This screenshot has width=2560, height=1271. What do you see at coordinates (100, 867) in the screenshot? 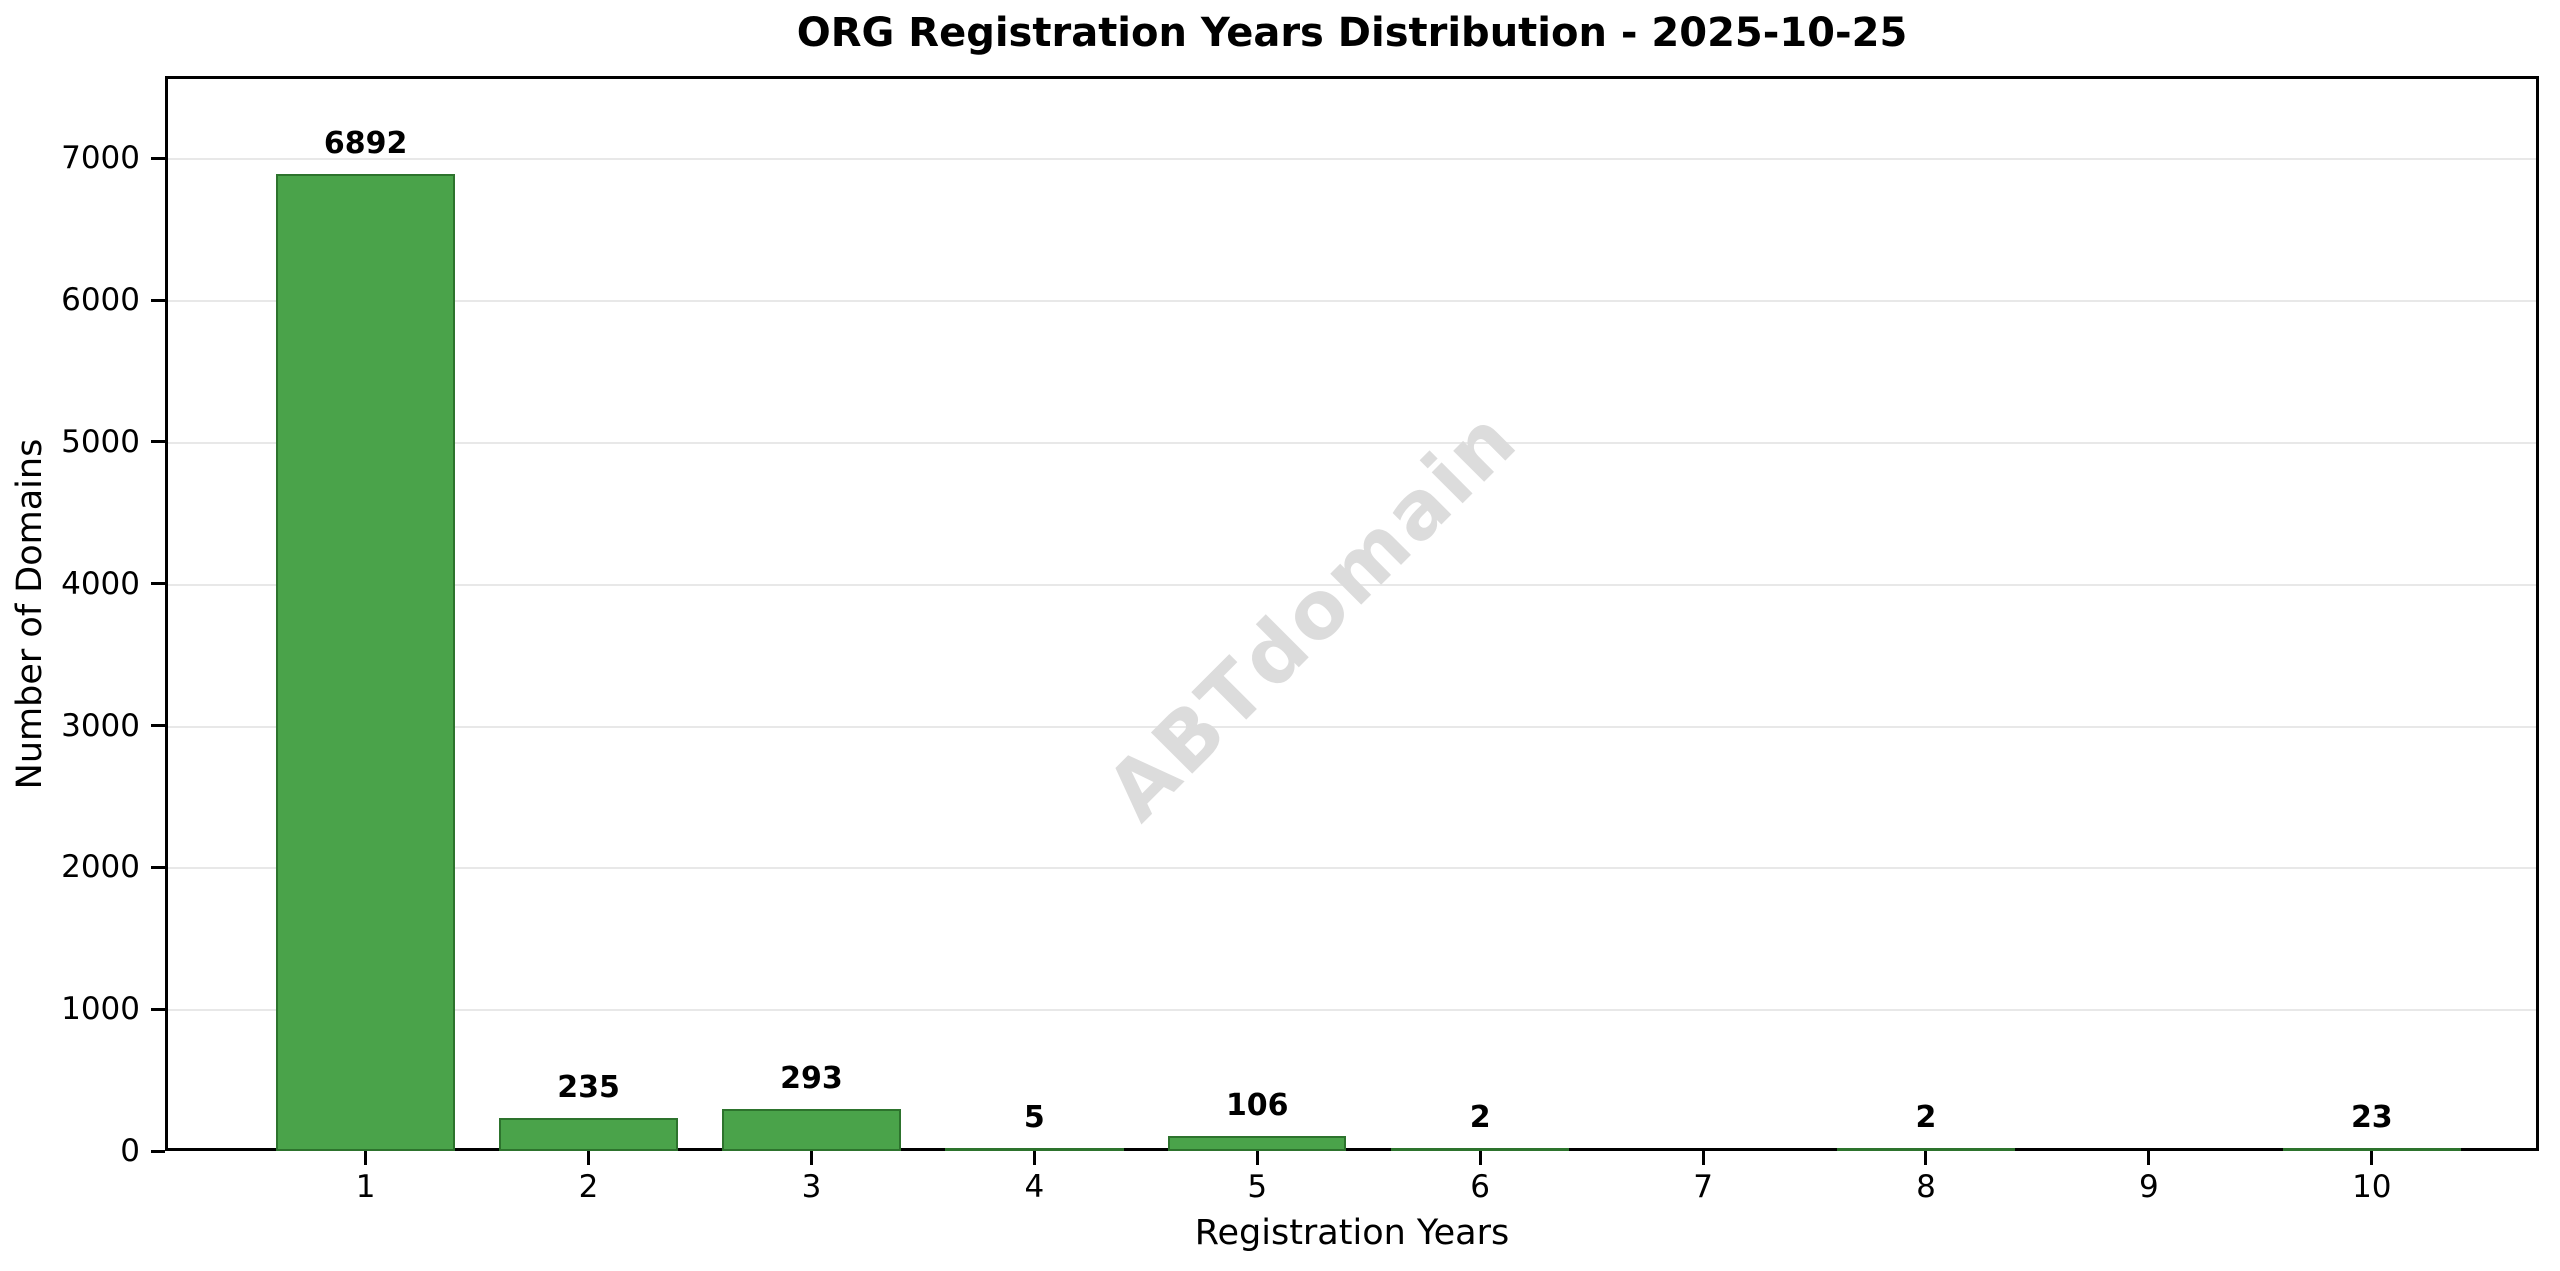
I see `y-tick-label-2000: 2000` at bounding box center [100, 867].